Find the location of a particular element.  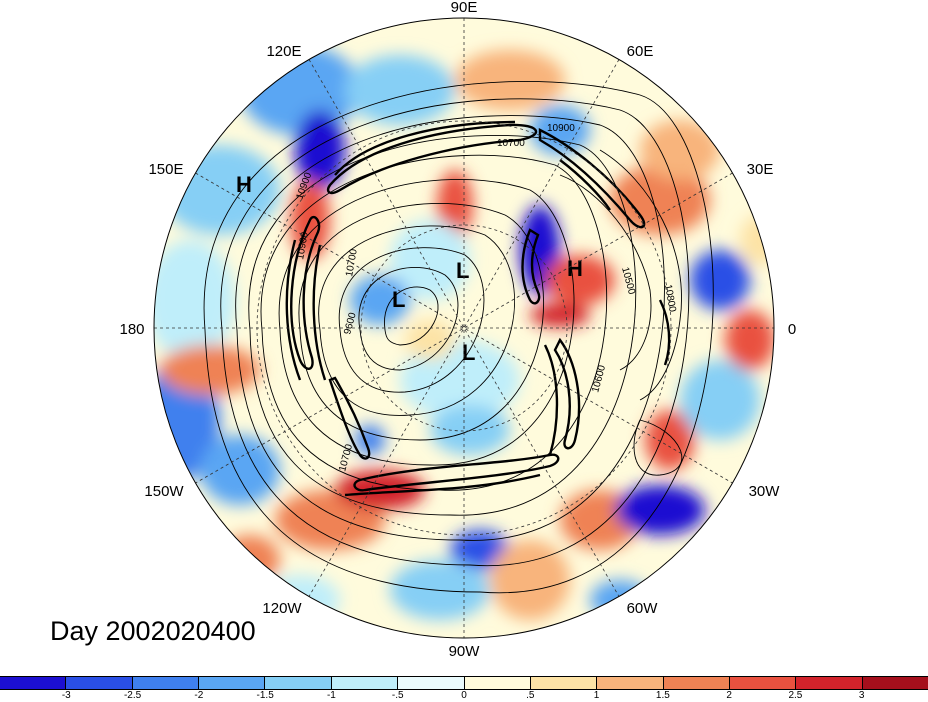

colorbar-tick-label: 2 is located at coordinates (729, 695).